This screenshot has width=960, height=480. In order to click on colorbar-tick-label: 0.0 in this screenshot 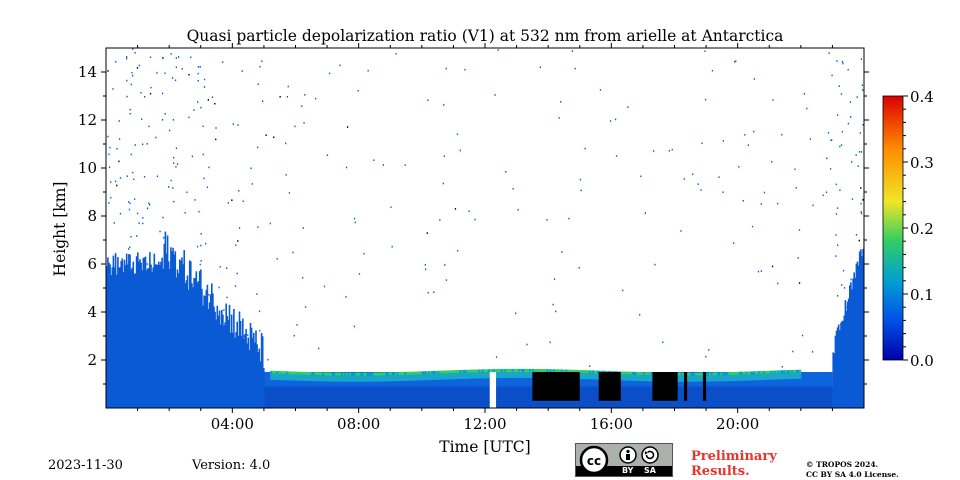, I will do `click(922, 361)`.